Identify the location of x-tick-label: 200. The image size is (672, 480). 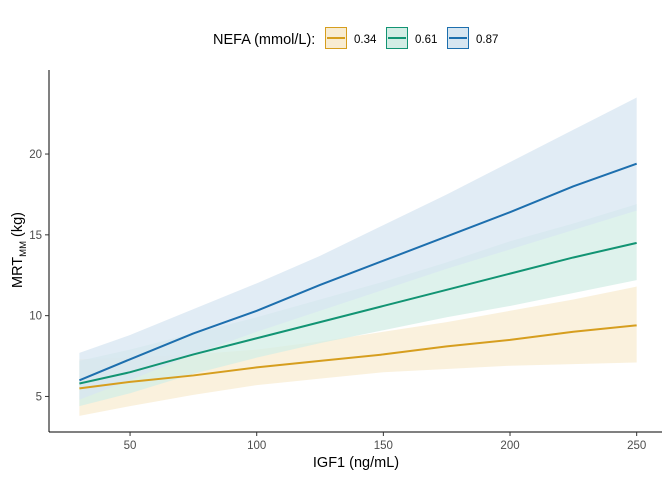
(509, 446).